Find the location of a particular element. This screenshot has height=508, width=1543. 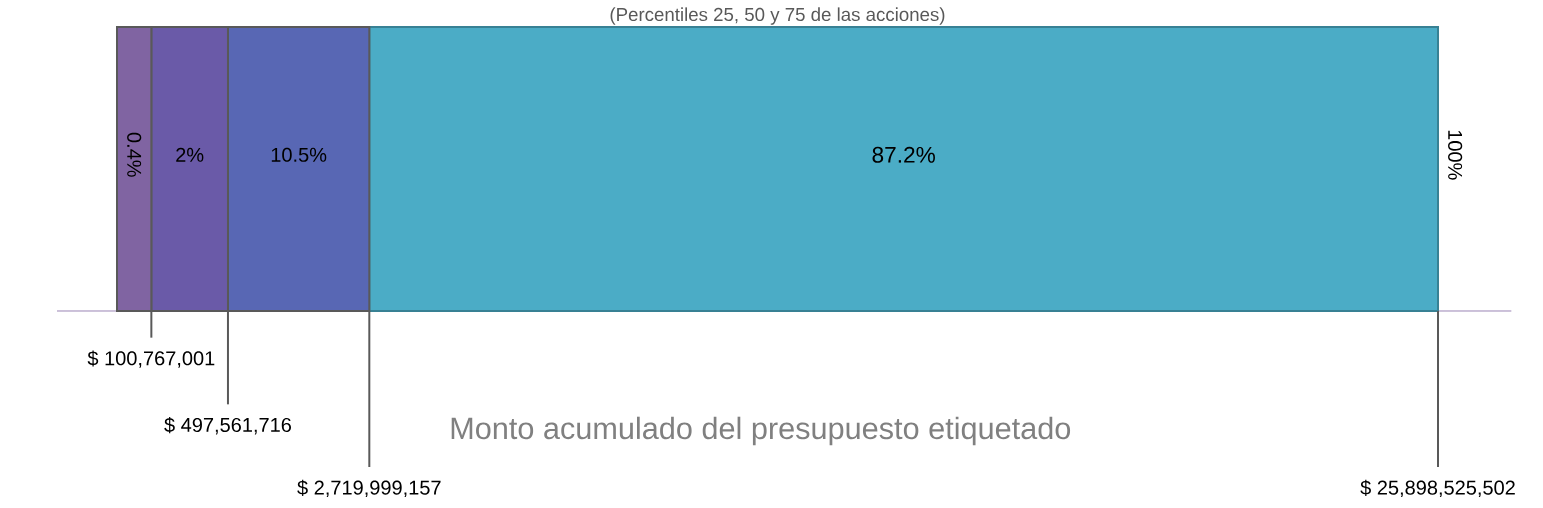

text: $ 100,767,001 is located at coordinates (151, 359).